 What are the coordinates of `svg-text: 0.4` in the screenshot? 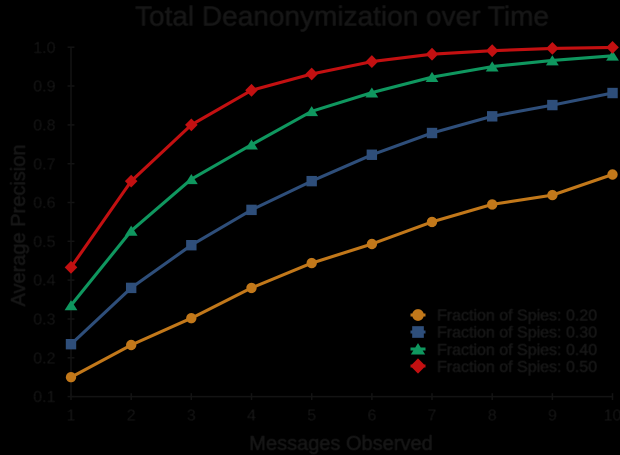 It's located at (44, 281).